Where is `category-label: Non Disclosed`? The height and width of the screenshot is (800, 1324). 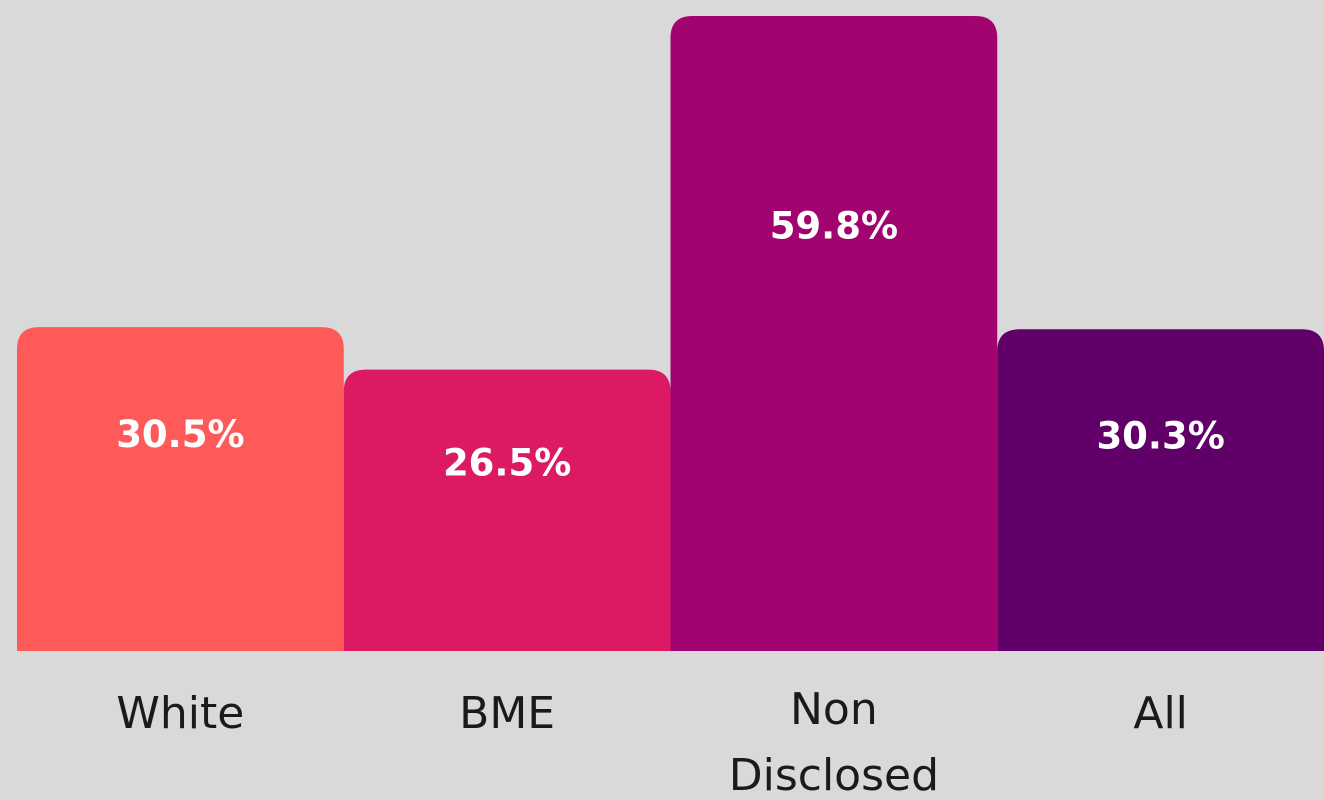
category-label: Non Disclosed is located at coordinates (834, 742).